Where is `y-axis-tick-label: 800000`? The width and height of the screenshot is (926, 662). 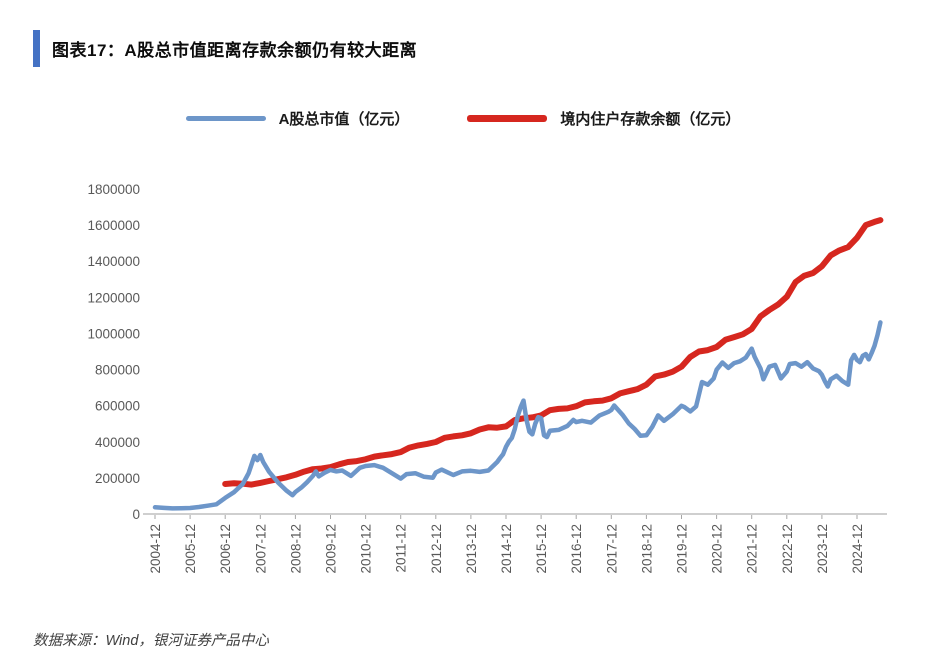
y-axis-tick-label: 800000 is located at coordinates (117, 370).